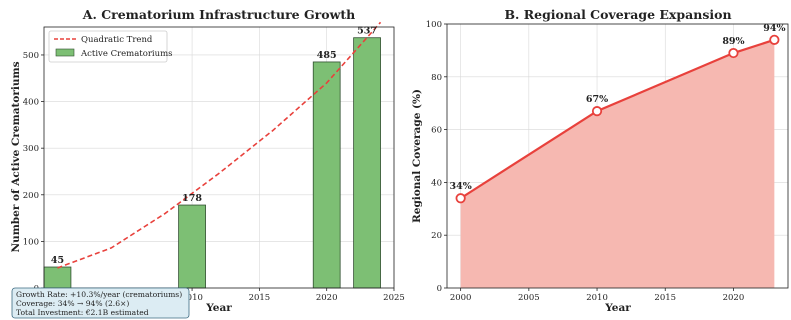 The width and height of the screenshot is (791, 320). What do you see at coordinates (436, 157) in the screenshot?
I see `chart-b-y-ticks: 0 20 40 60 80 100` at bounding box center [436, 157].